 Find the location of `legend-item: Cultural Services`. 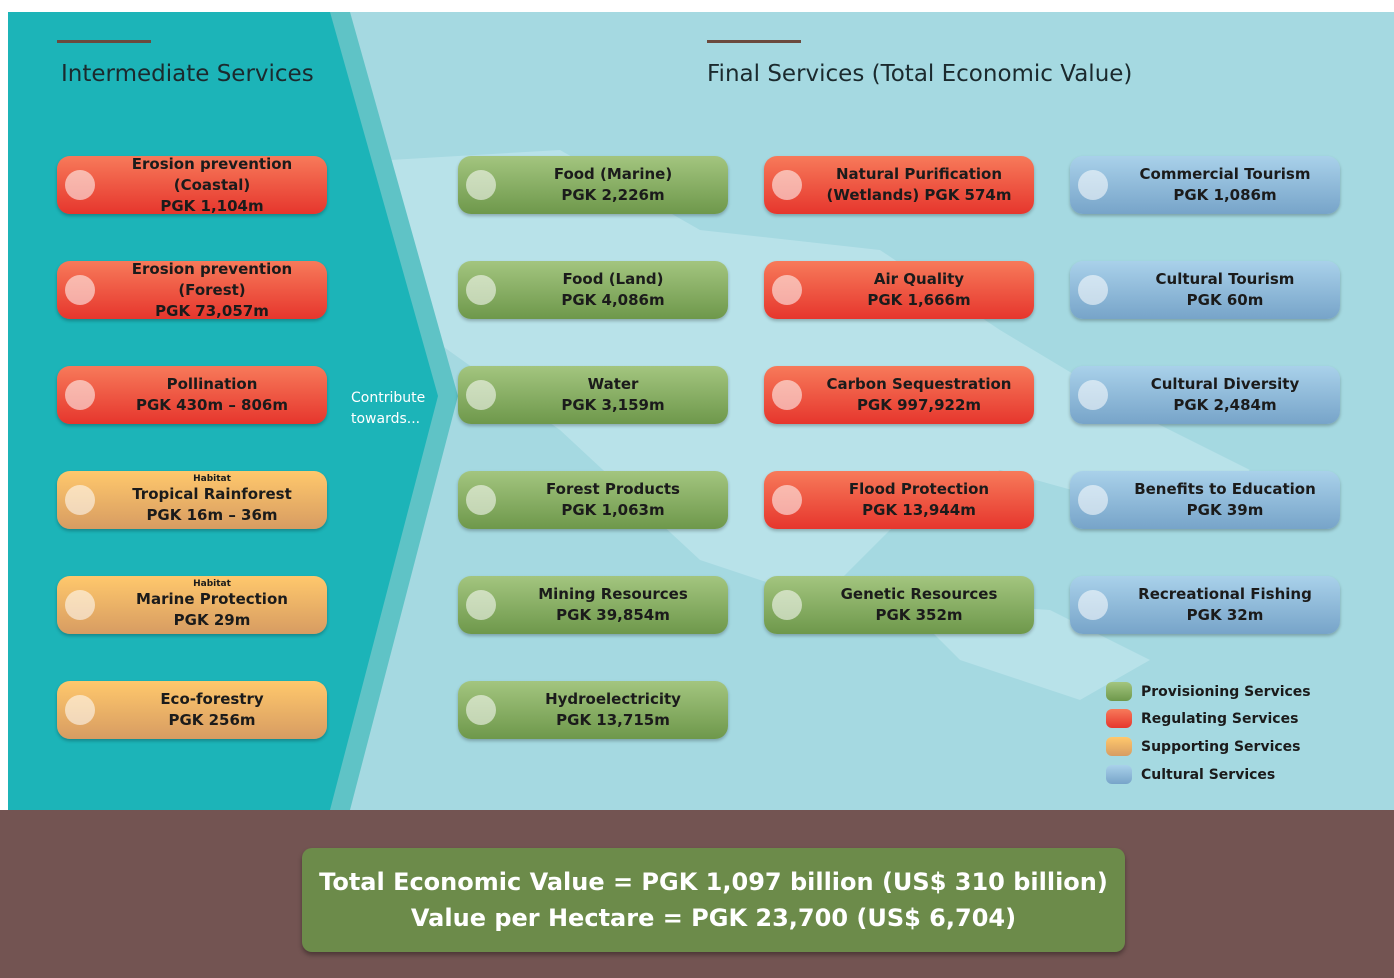

legend-item: Cultural Services is located at coordinates (1190, 774).